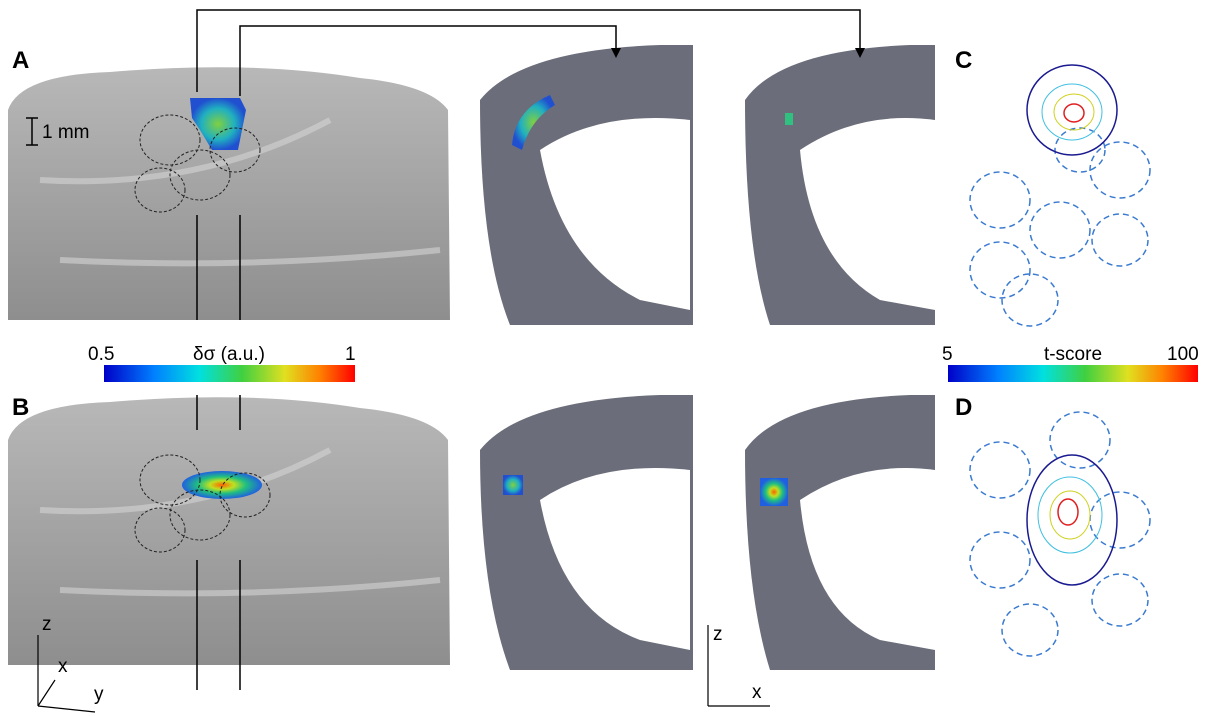 This screenshot has width=1227, height=716. I want to click on panel-label: C, so click(963, 60).